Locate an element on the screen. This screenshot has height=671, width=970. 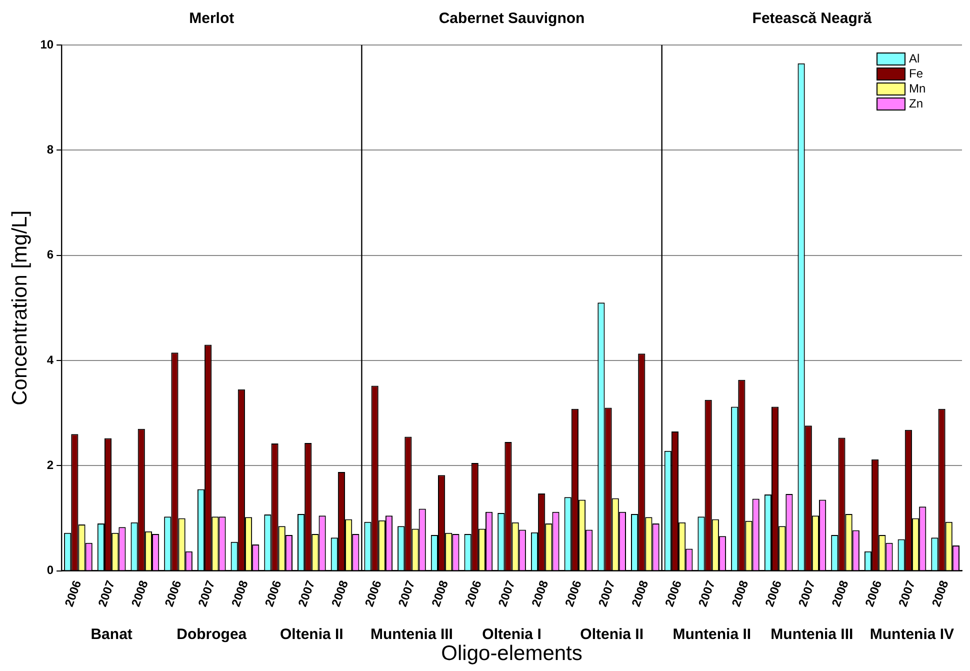
y-tick-label: 0 is located at coordinates (50, 570).